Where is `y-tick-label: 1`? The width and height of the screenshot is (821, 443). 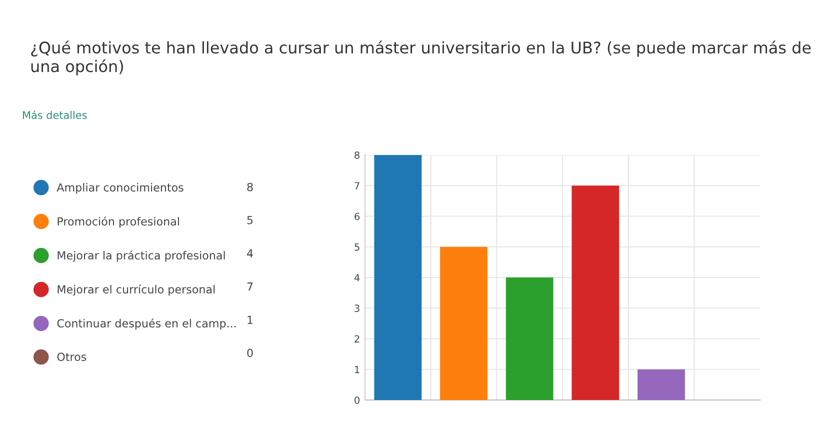
y-tick-label: 1 is located at coordinates (357, 370).